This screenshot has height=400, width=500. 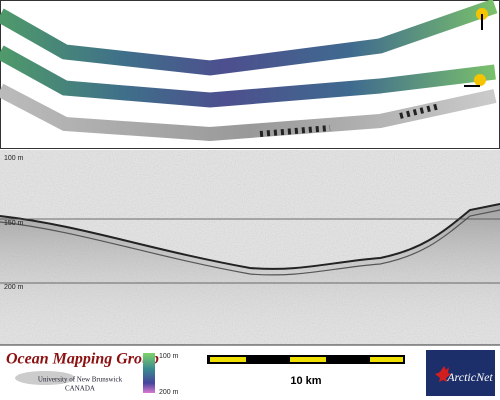 I want to click on depth-colorbar, so click(x=149, y=373).